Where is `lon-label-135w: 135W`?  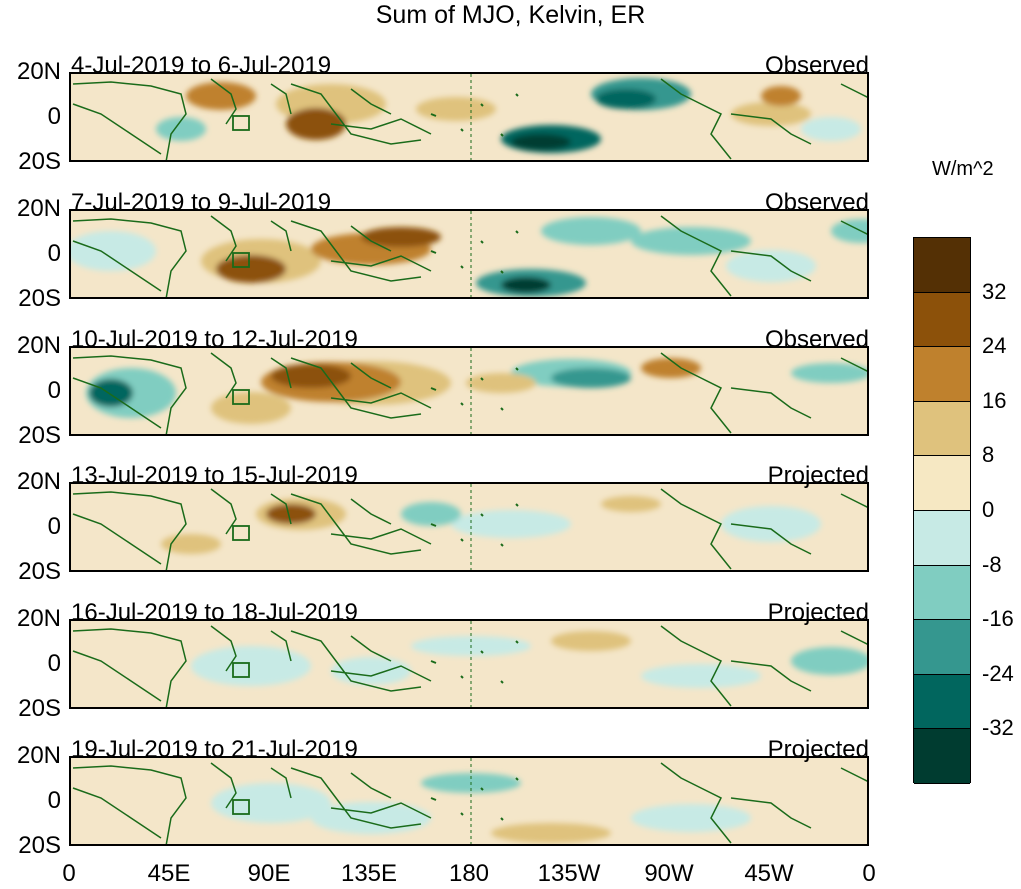
lon-label-135w: 135W is located at coordinates (569, 873).